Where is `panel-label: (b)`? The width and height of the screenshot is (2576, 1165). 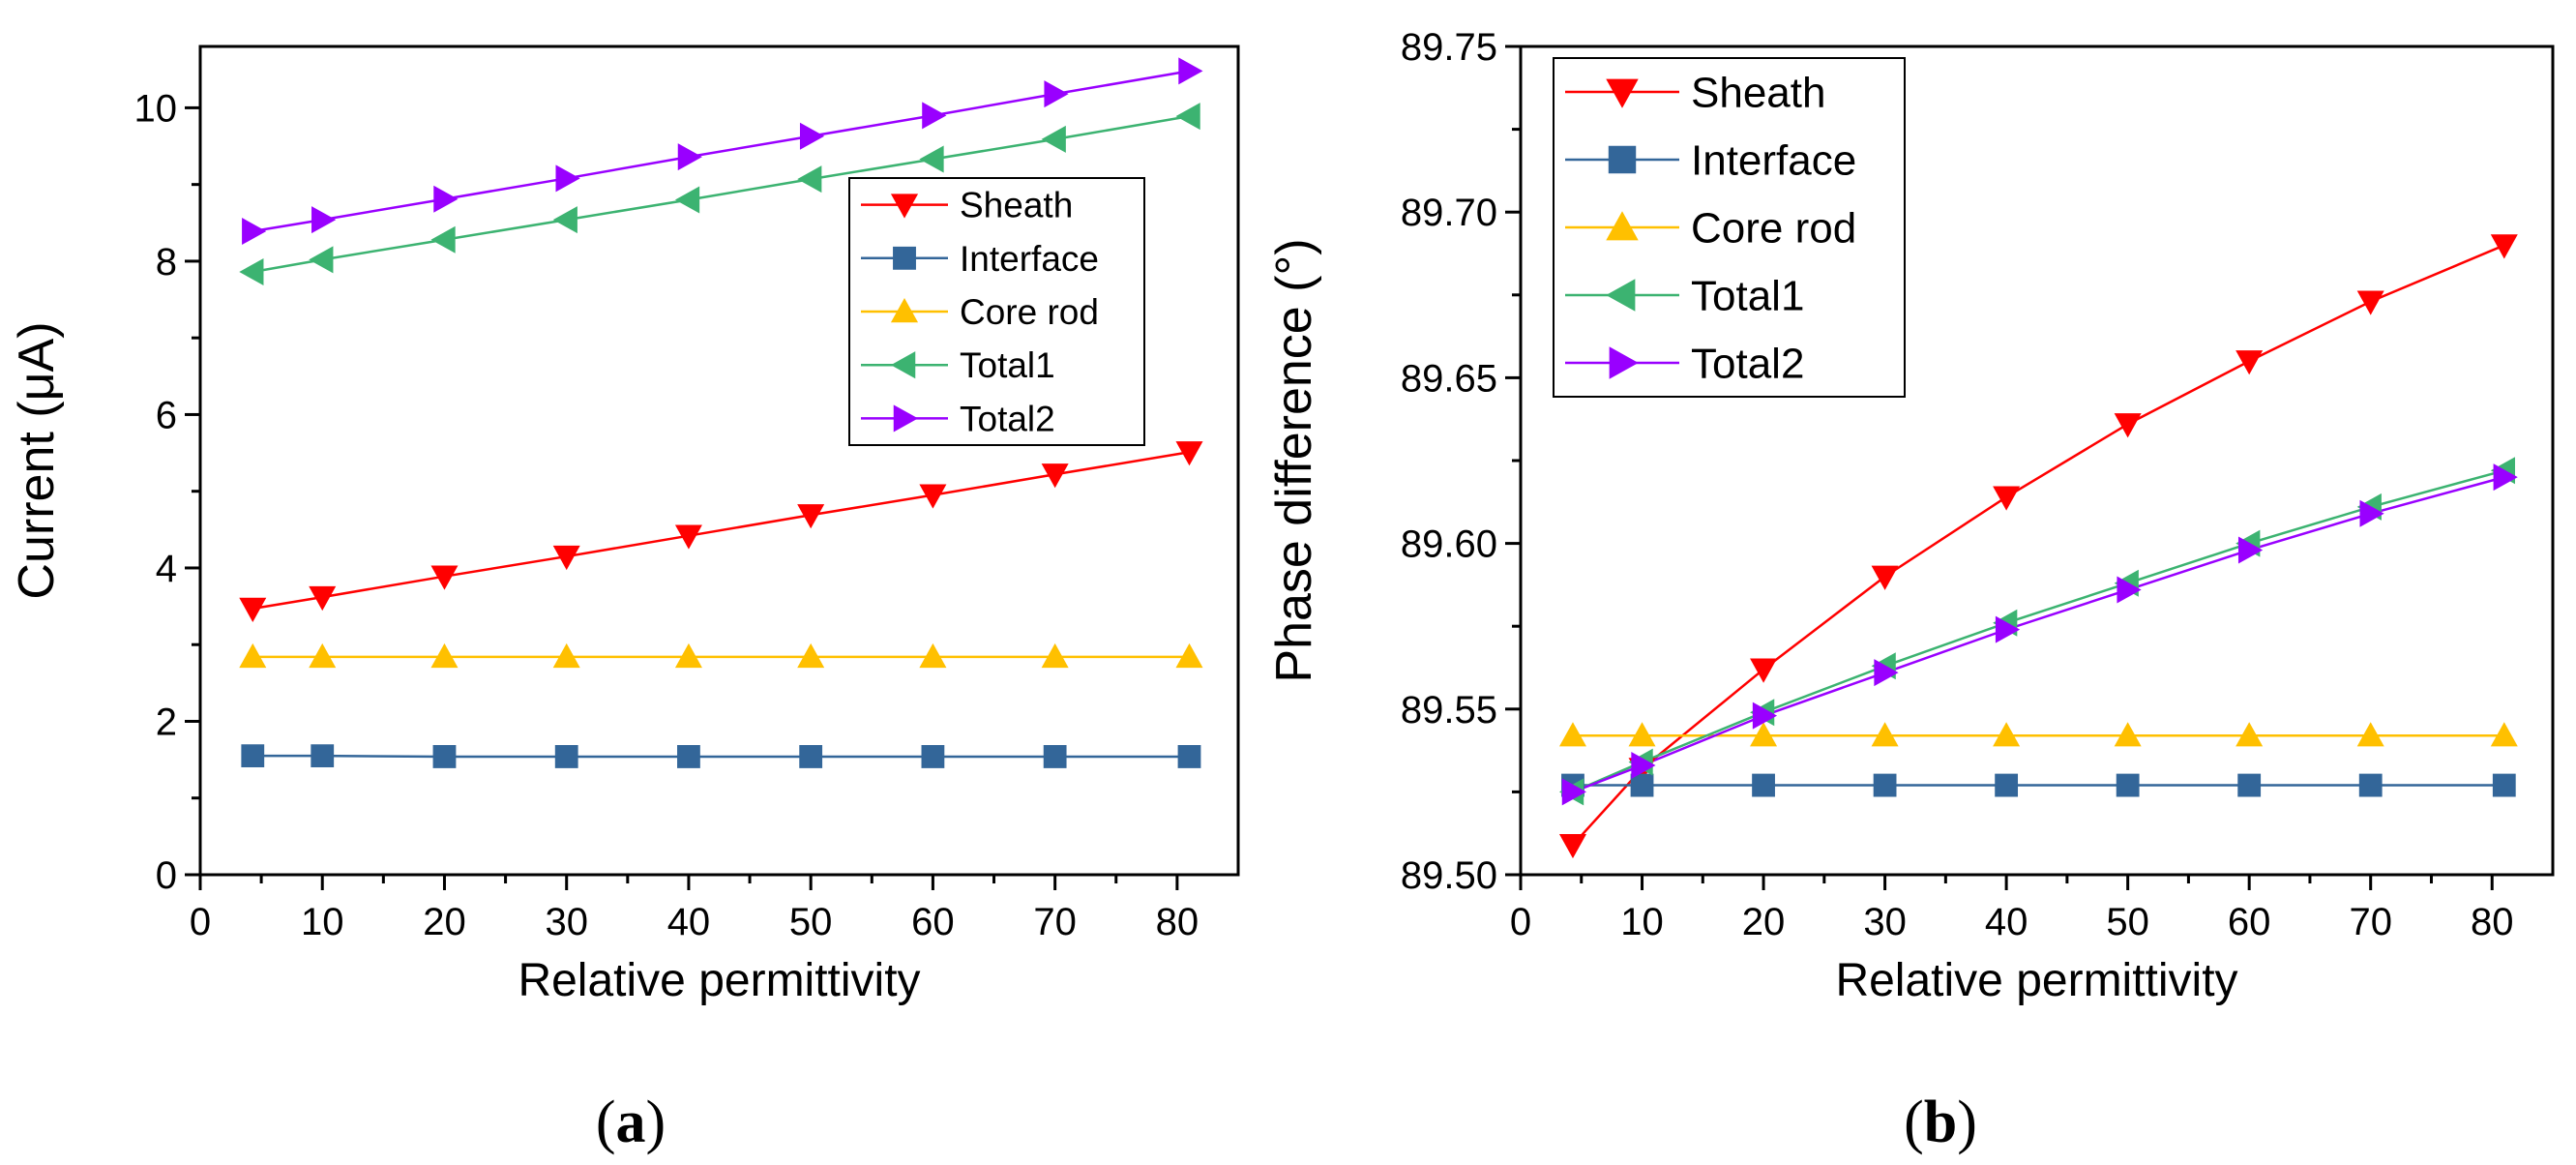 panel-label: (b) is located at coordinates (1940, 1122).